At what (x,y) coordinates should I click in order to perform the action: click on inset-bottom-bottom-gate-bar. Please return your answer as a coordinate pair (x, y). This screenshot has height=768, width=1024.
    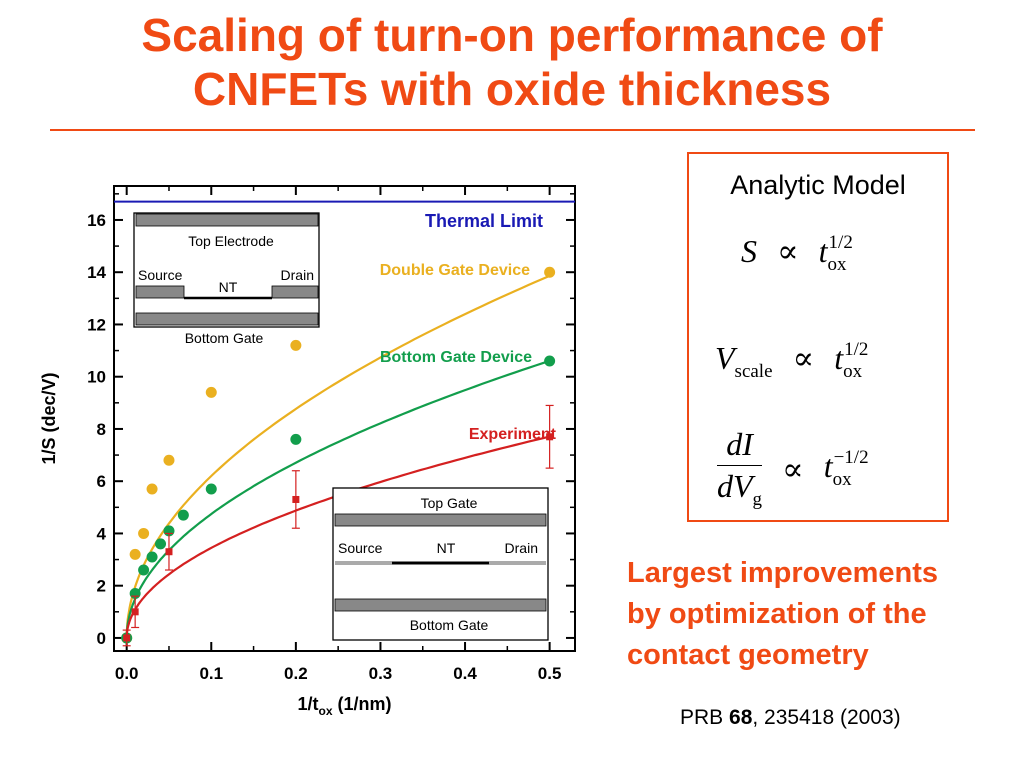
    Looking at the image, I should click on (440, 605).